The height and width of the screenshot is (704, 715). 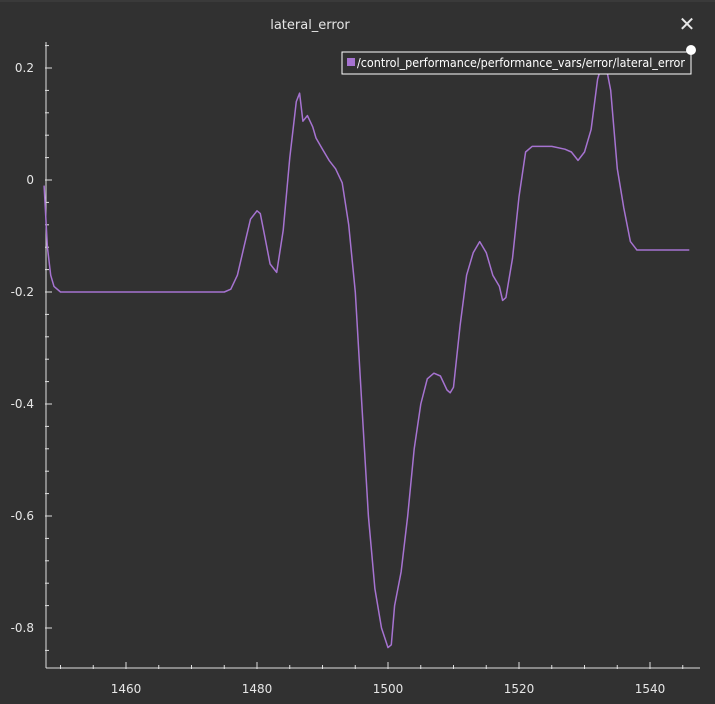 I want to click on y-tick-label: 0, so click(x=30, y=180).